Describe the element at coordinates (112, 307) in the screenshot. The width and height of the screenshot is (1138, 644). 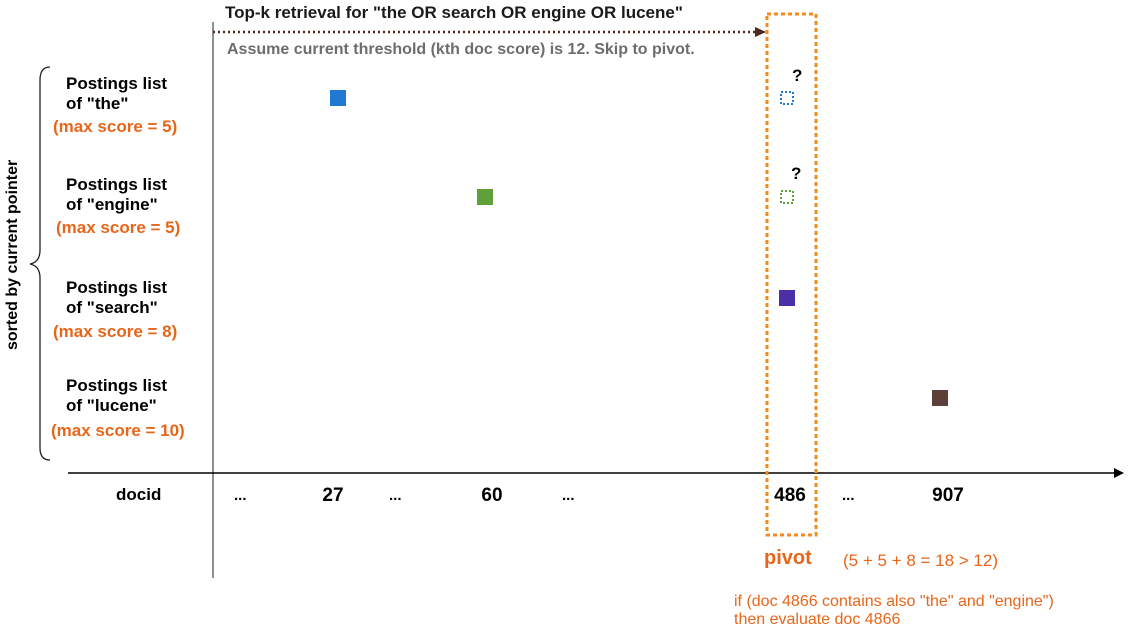
I see `row-title-line2: of "search"` at that location.